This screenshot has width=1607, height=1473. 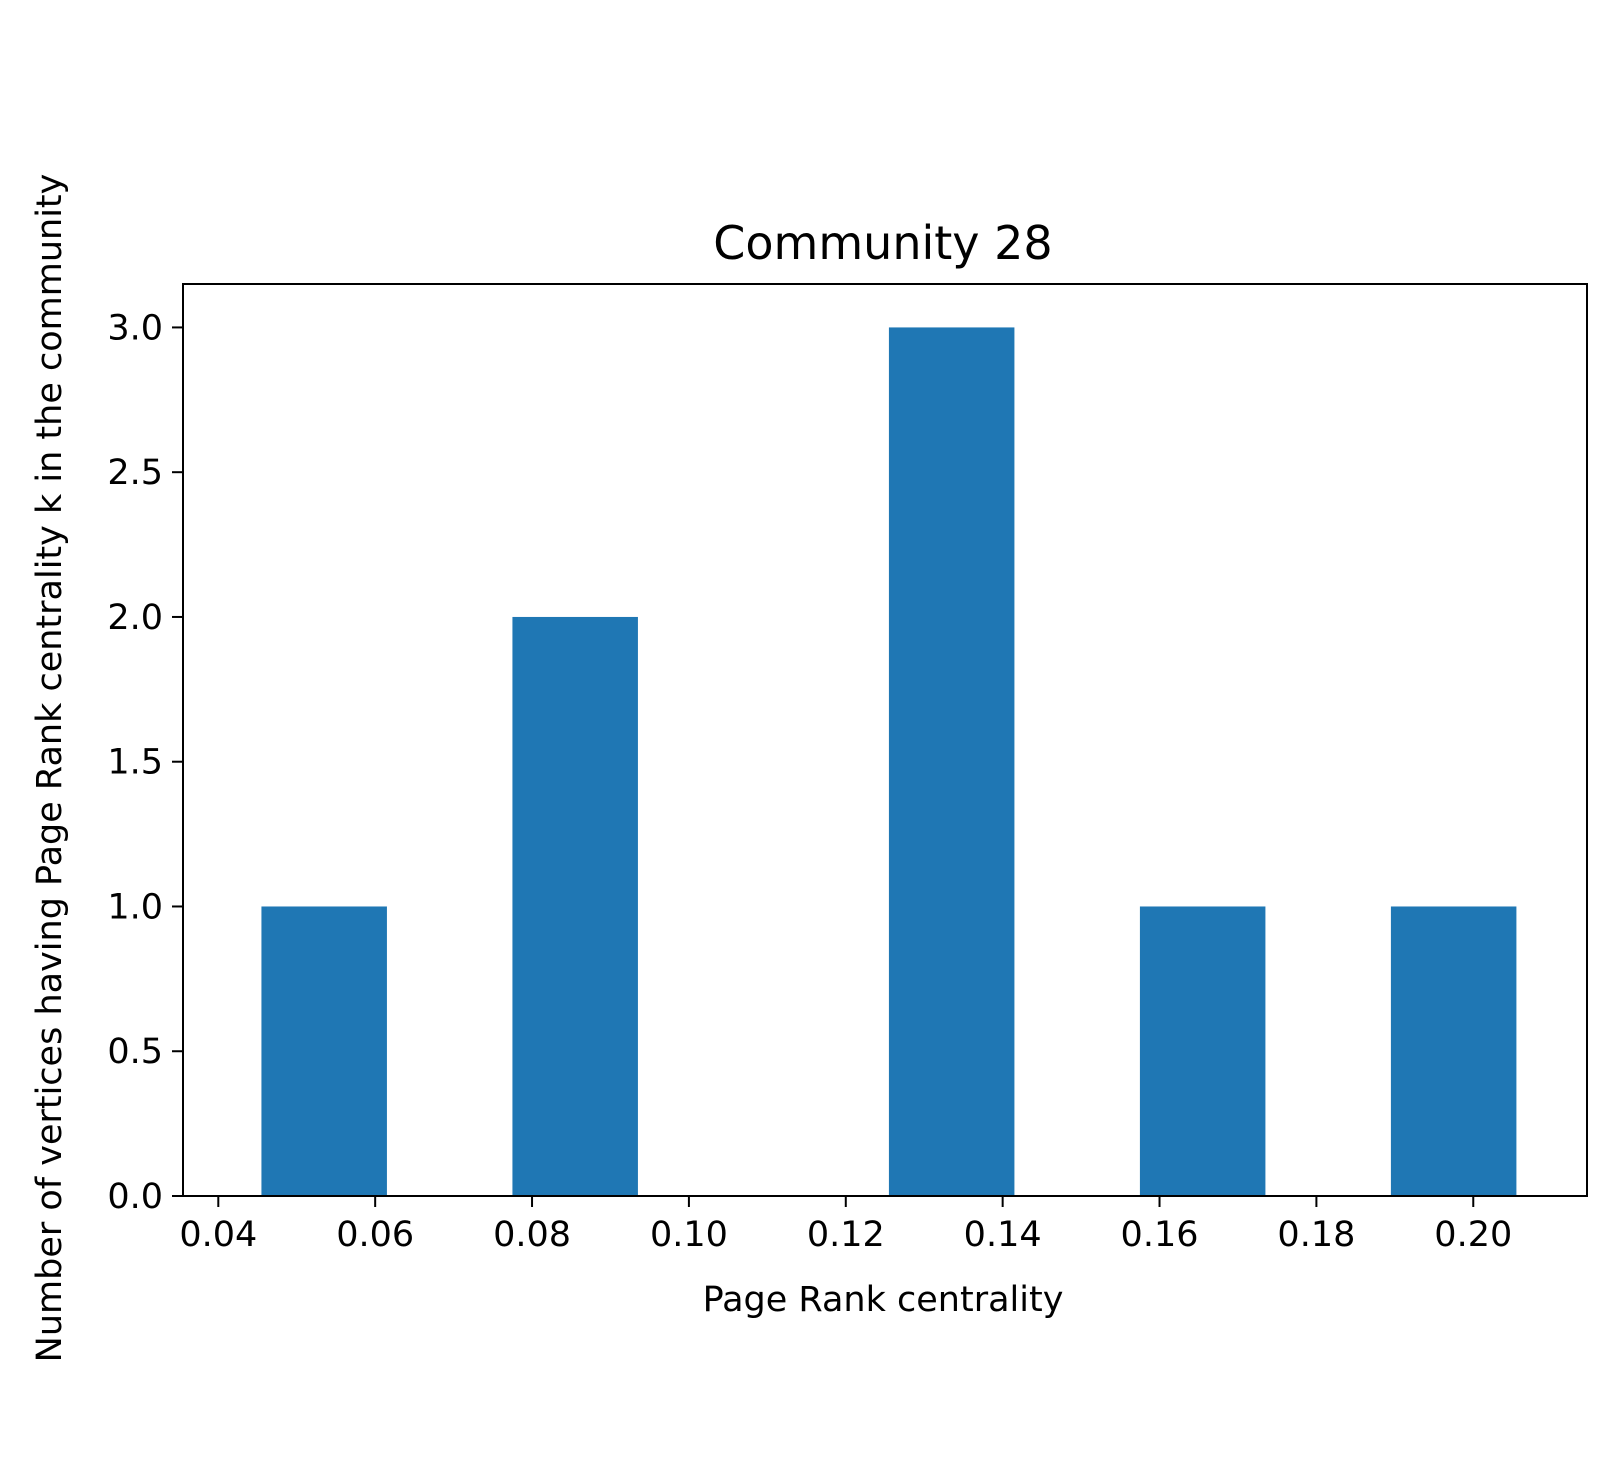 I want to click on y-tick-label: 0.0, so click(x=135, y=1197).